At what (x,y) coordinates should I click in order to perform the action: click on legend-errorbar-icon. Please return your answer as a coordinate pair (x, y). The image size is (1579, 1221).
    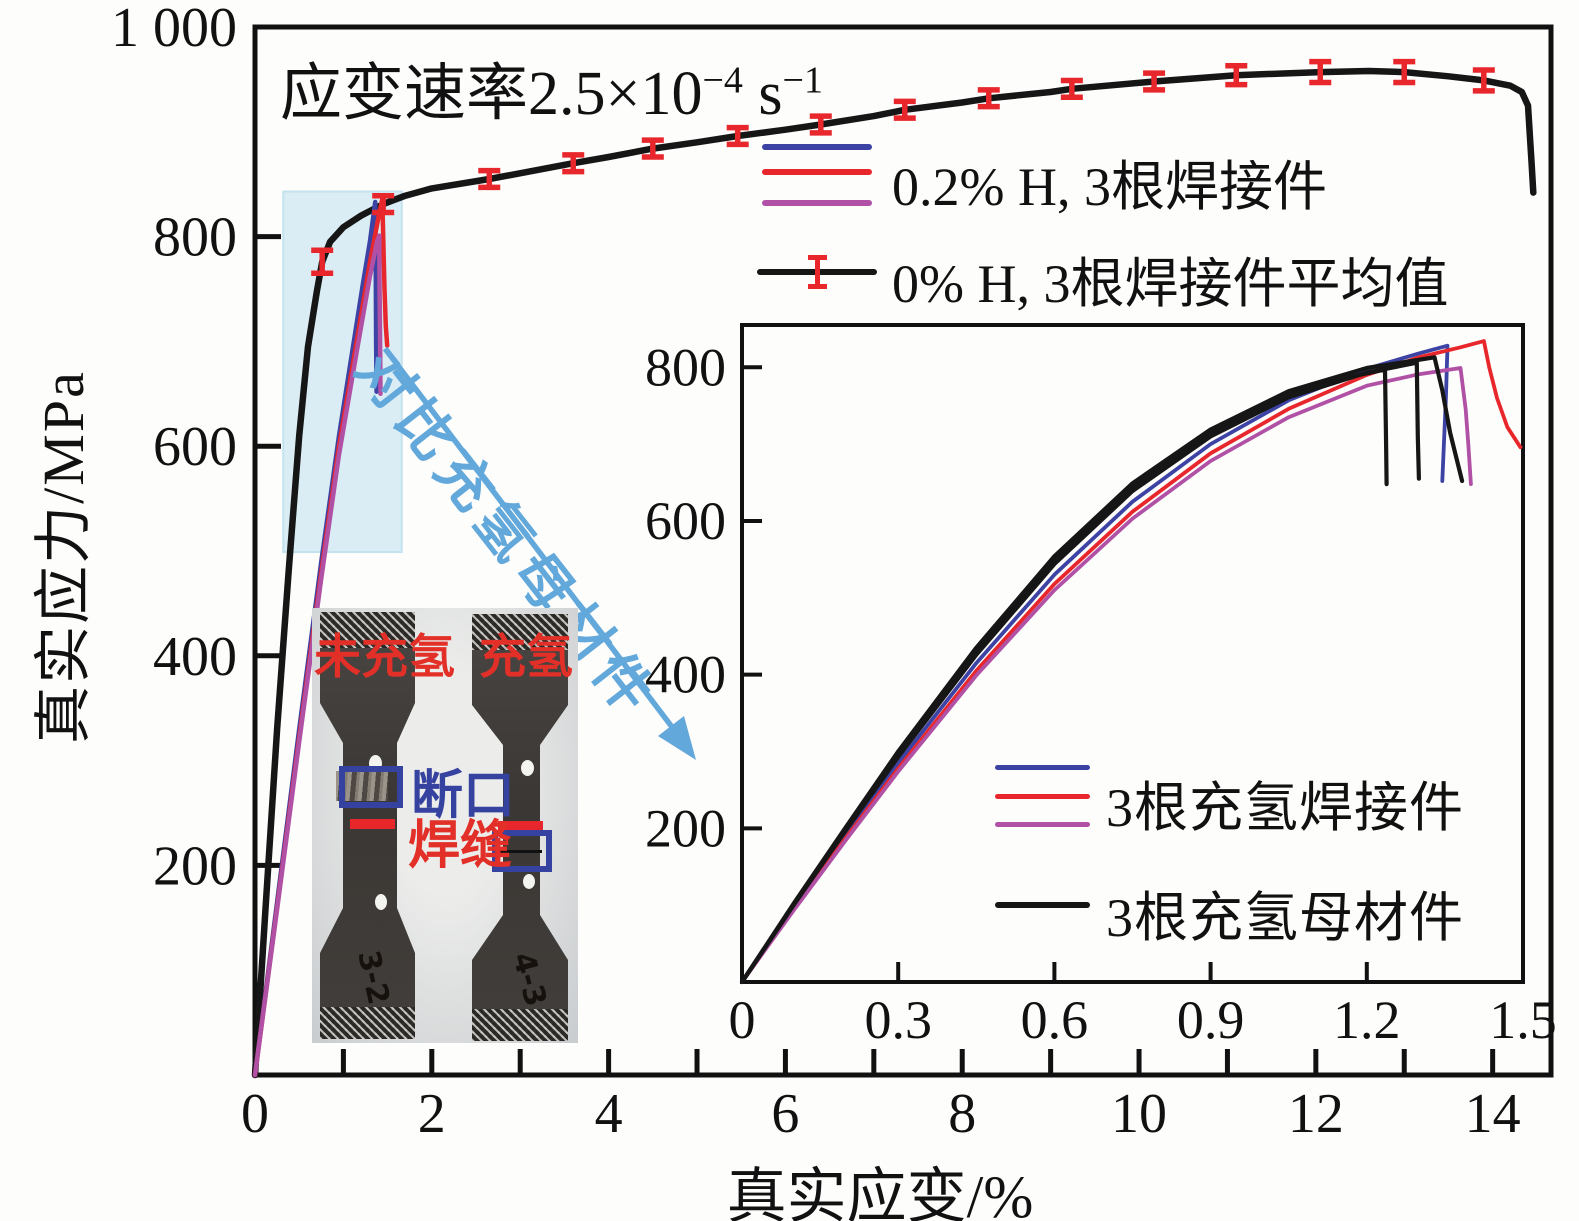
    Looking at the image, I should click on (817, 272).